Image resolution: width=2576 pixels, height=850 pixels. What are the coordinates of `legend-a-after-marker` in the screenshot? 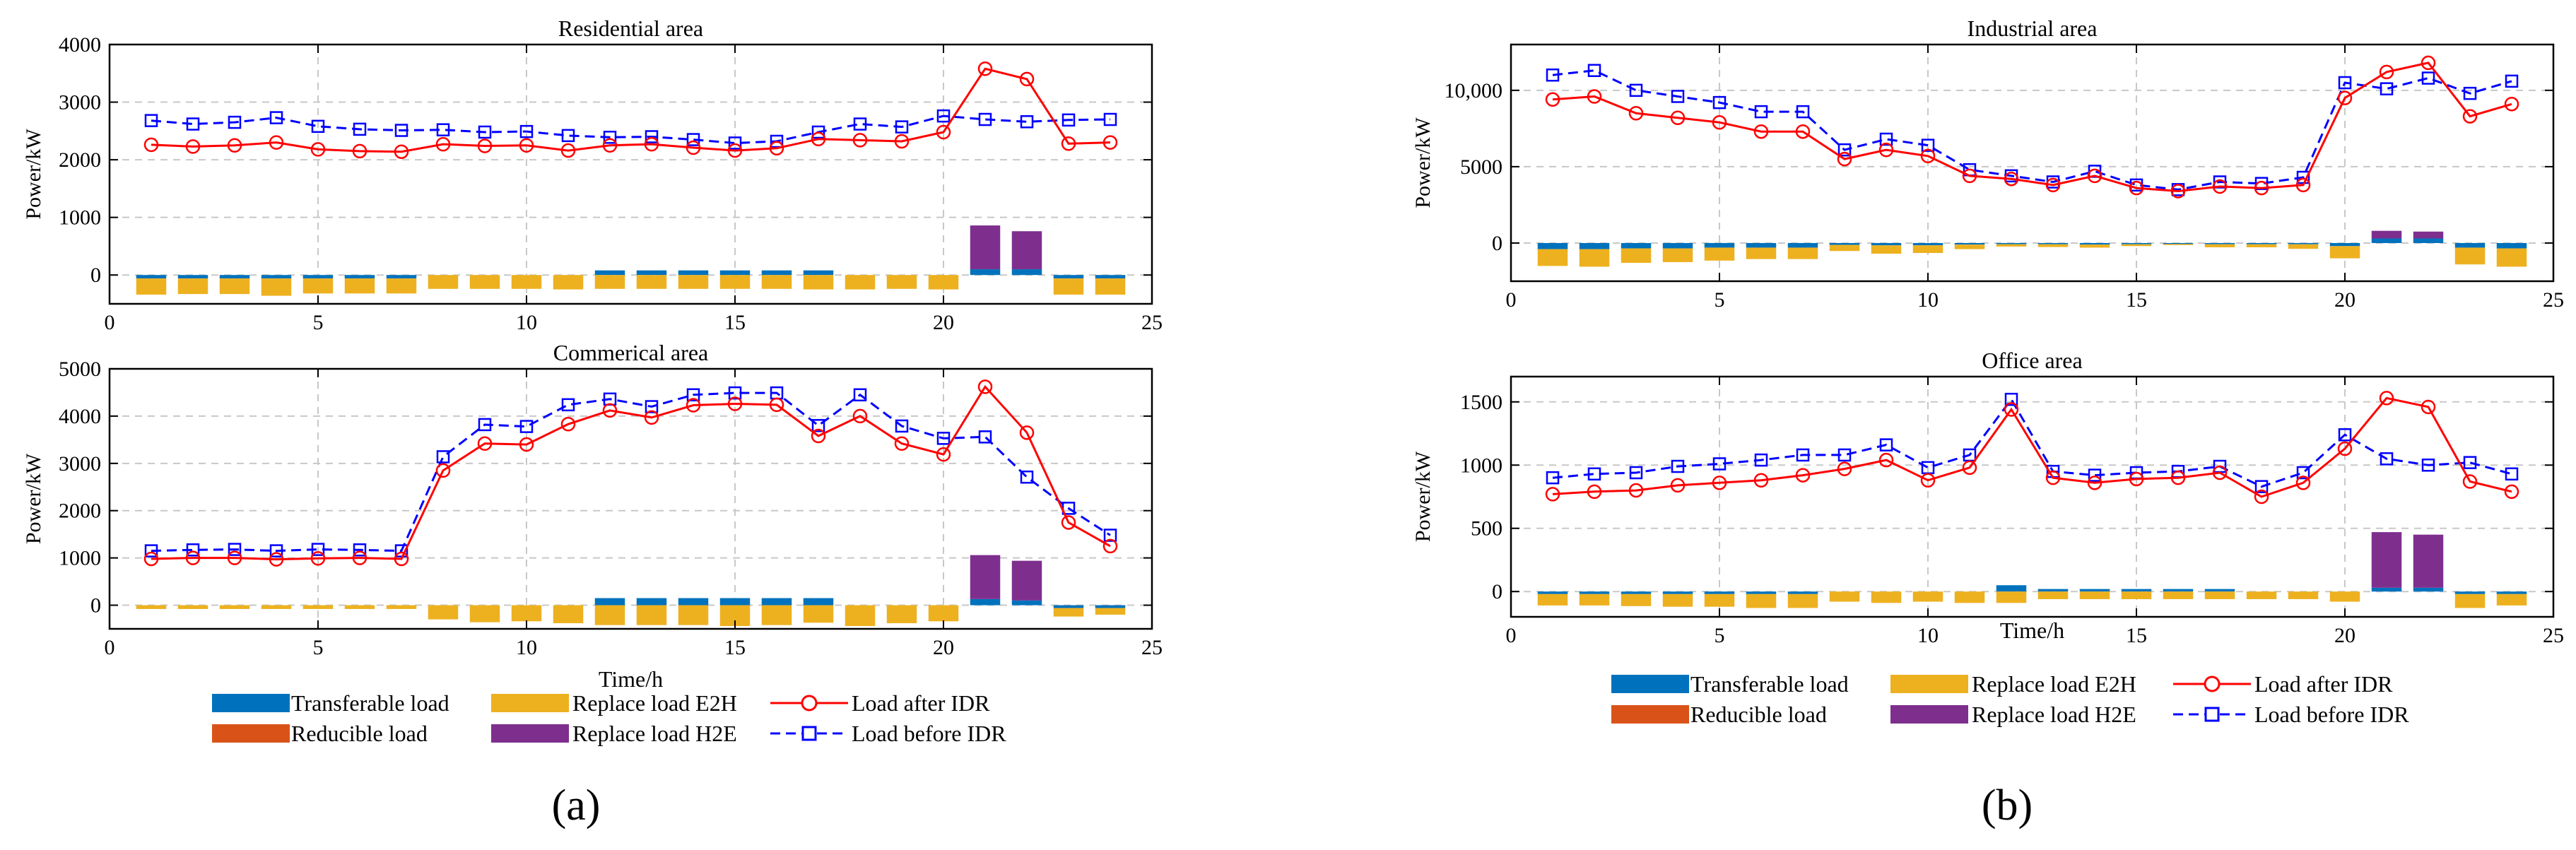 It's located at (809, 703).